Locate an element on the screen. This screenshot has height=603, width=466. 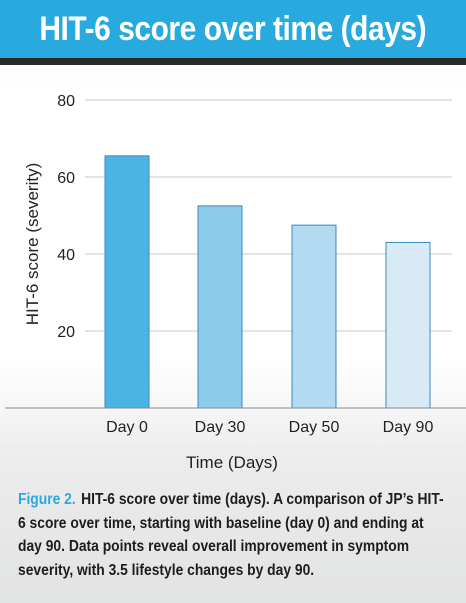
x-tick-label: Day 50 is located at coordinates (314, 427).